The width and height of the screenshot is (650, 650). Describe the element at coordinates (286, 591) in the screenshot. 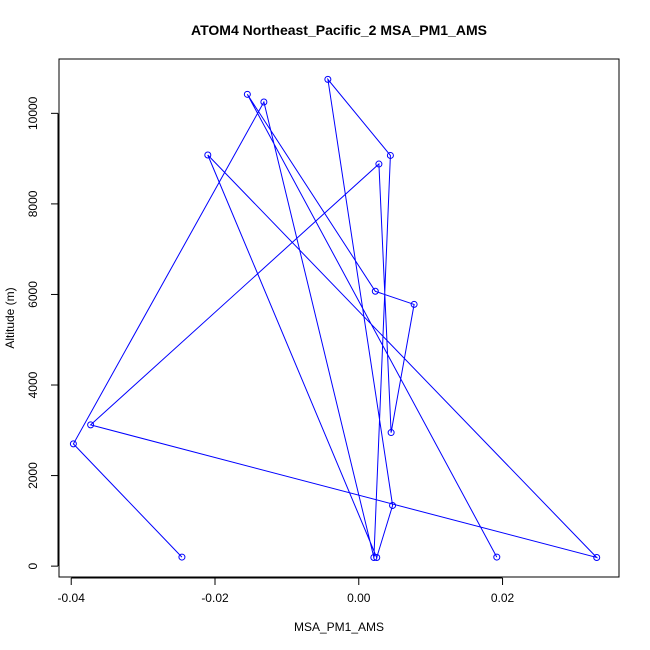

I see `x-axis: -0.04 -0.02 0.00 0.02` at that location.